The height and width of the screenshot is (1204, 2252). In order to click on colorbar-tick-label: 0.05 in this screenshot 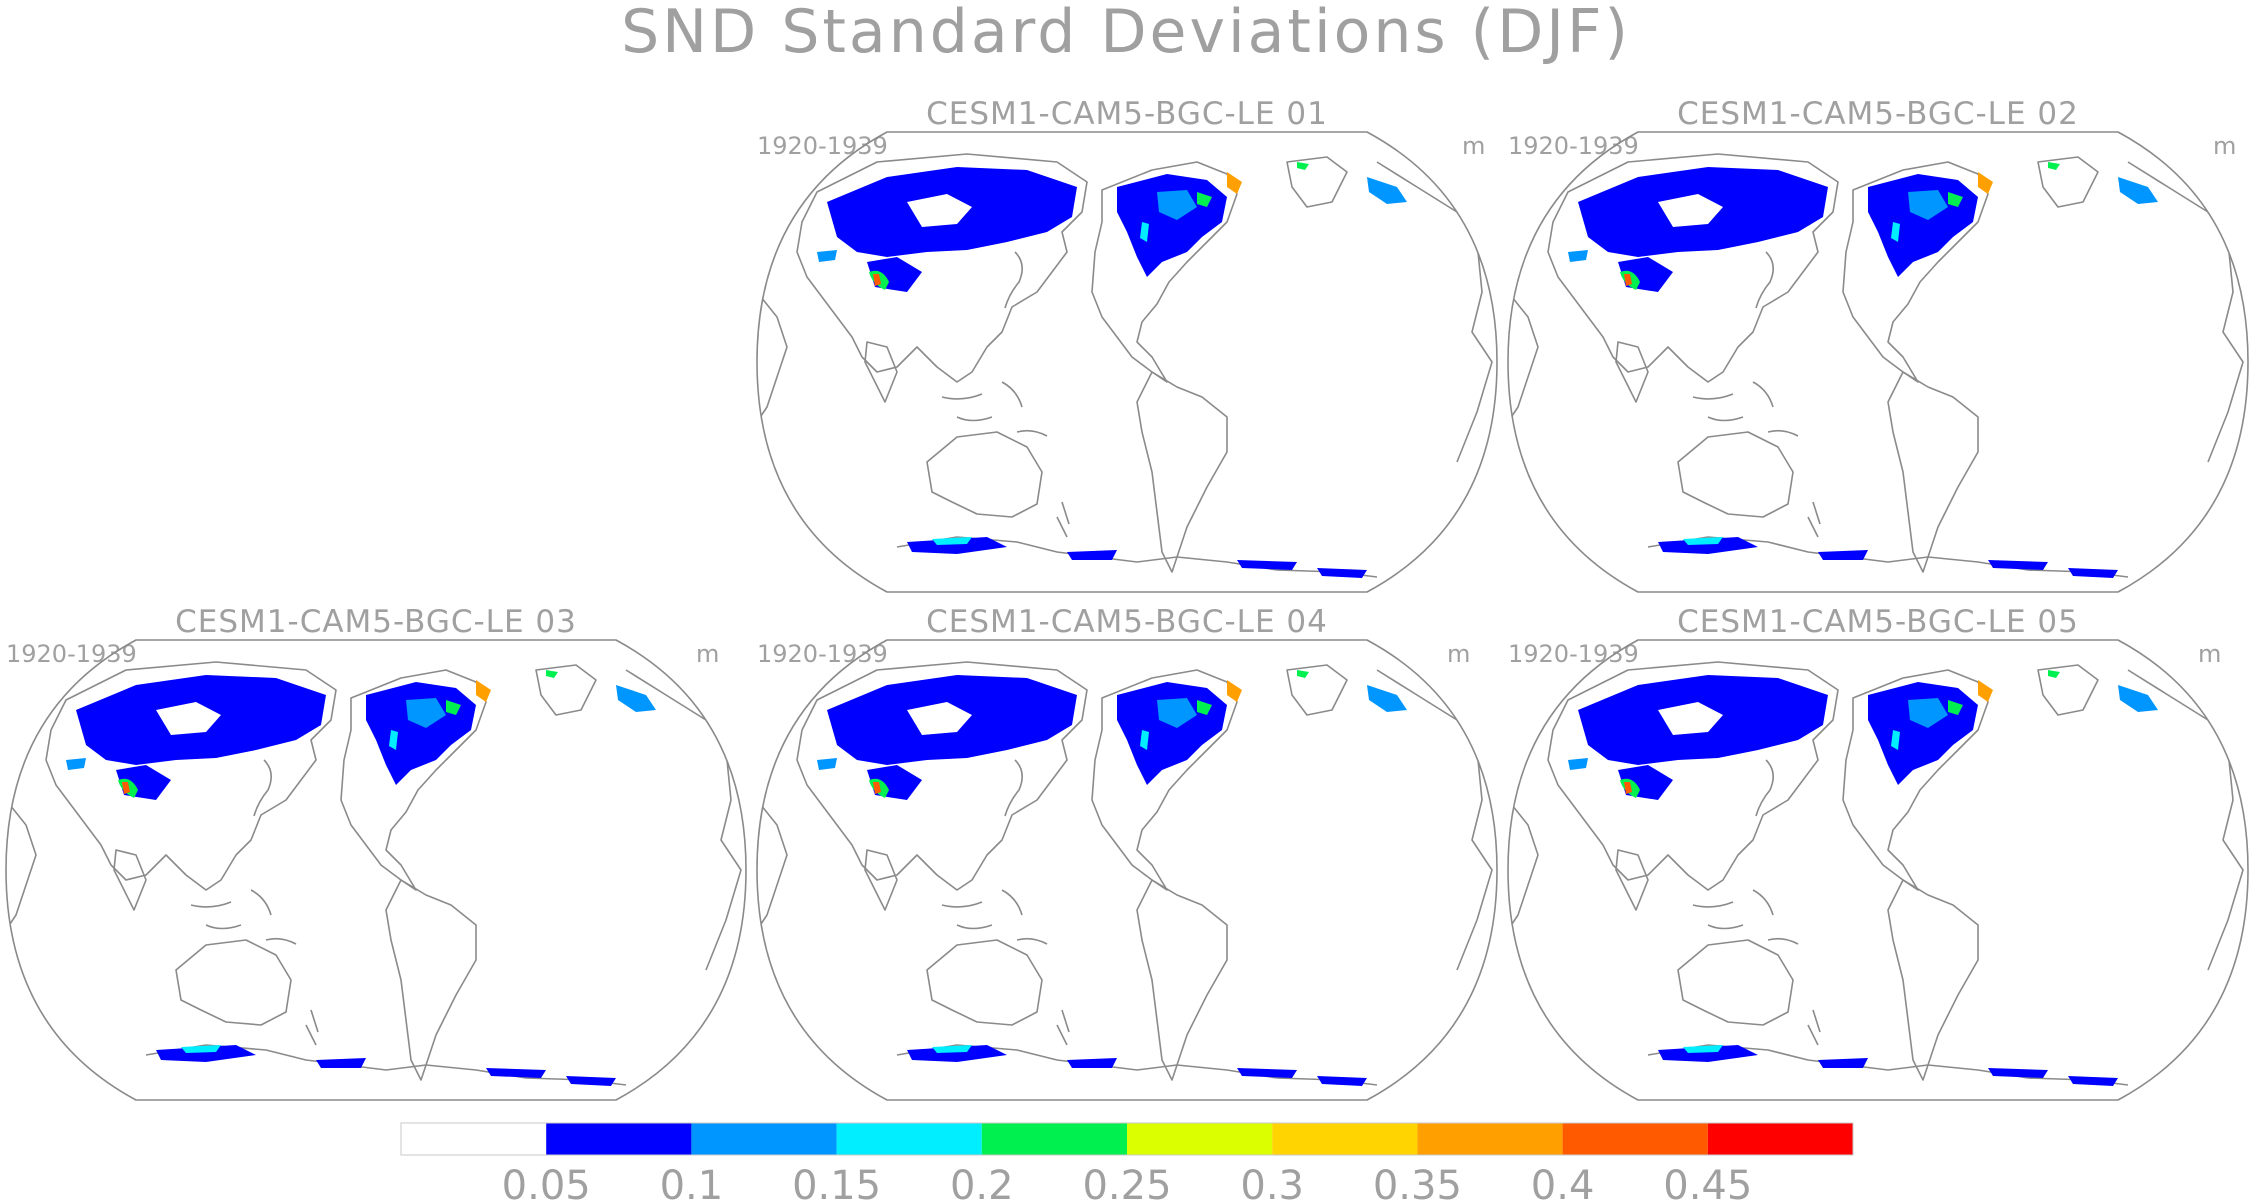, I will do `click(546, 1183)`.